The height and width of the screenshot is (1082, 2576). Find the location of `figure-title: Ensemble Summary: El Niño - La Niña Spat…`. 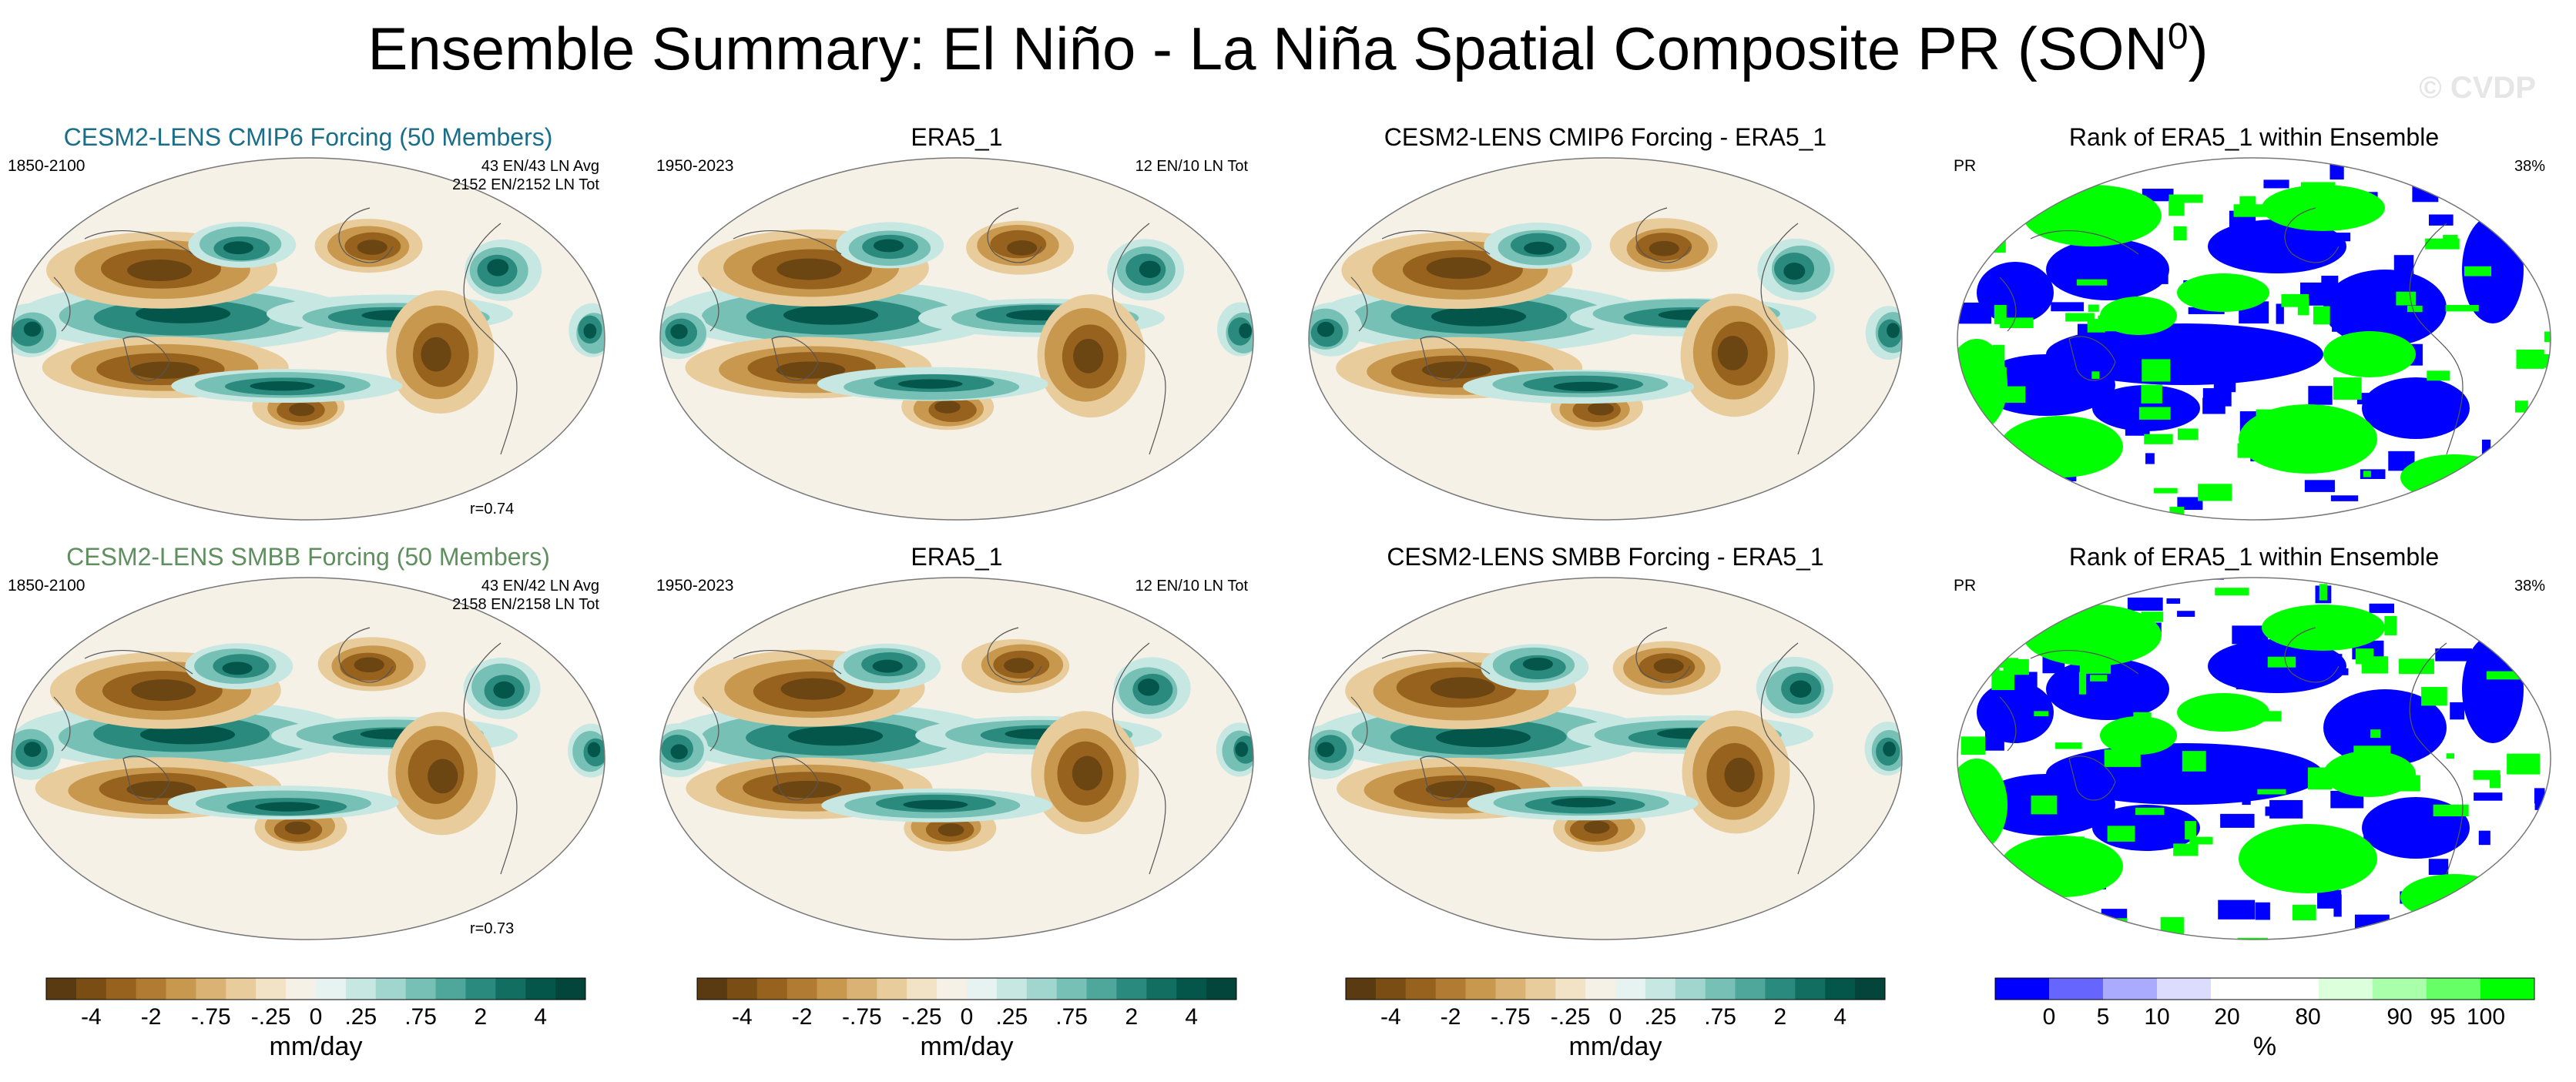

figure-title: Ensemble Summary: El Niño - La Niña Spat… is located at coordinates (1288, 48).